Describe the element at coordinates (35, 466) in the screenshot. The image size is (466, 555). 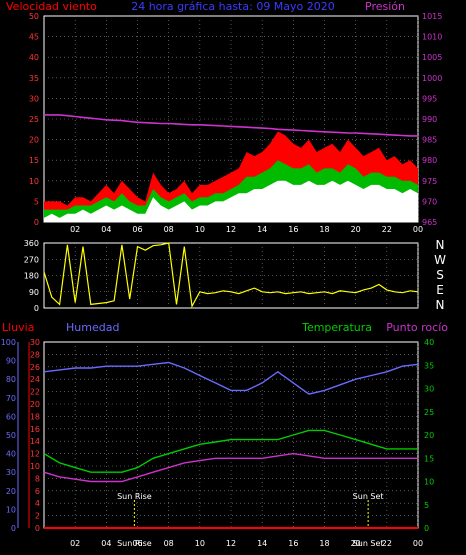
I see `rain-y-tick-10: 10` at that location.